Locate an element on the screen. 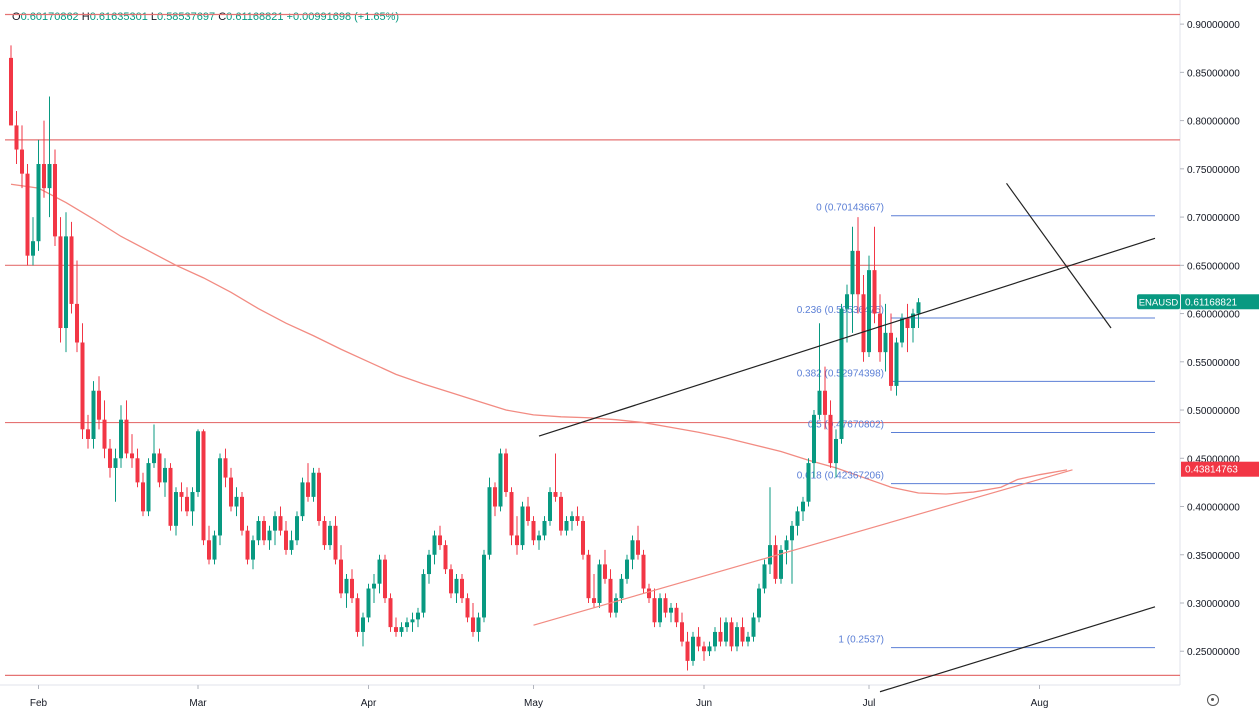 The image size is (1259, 711). high-key: H is located at coordinates (85, 17).